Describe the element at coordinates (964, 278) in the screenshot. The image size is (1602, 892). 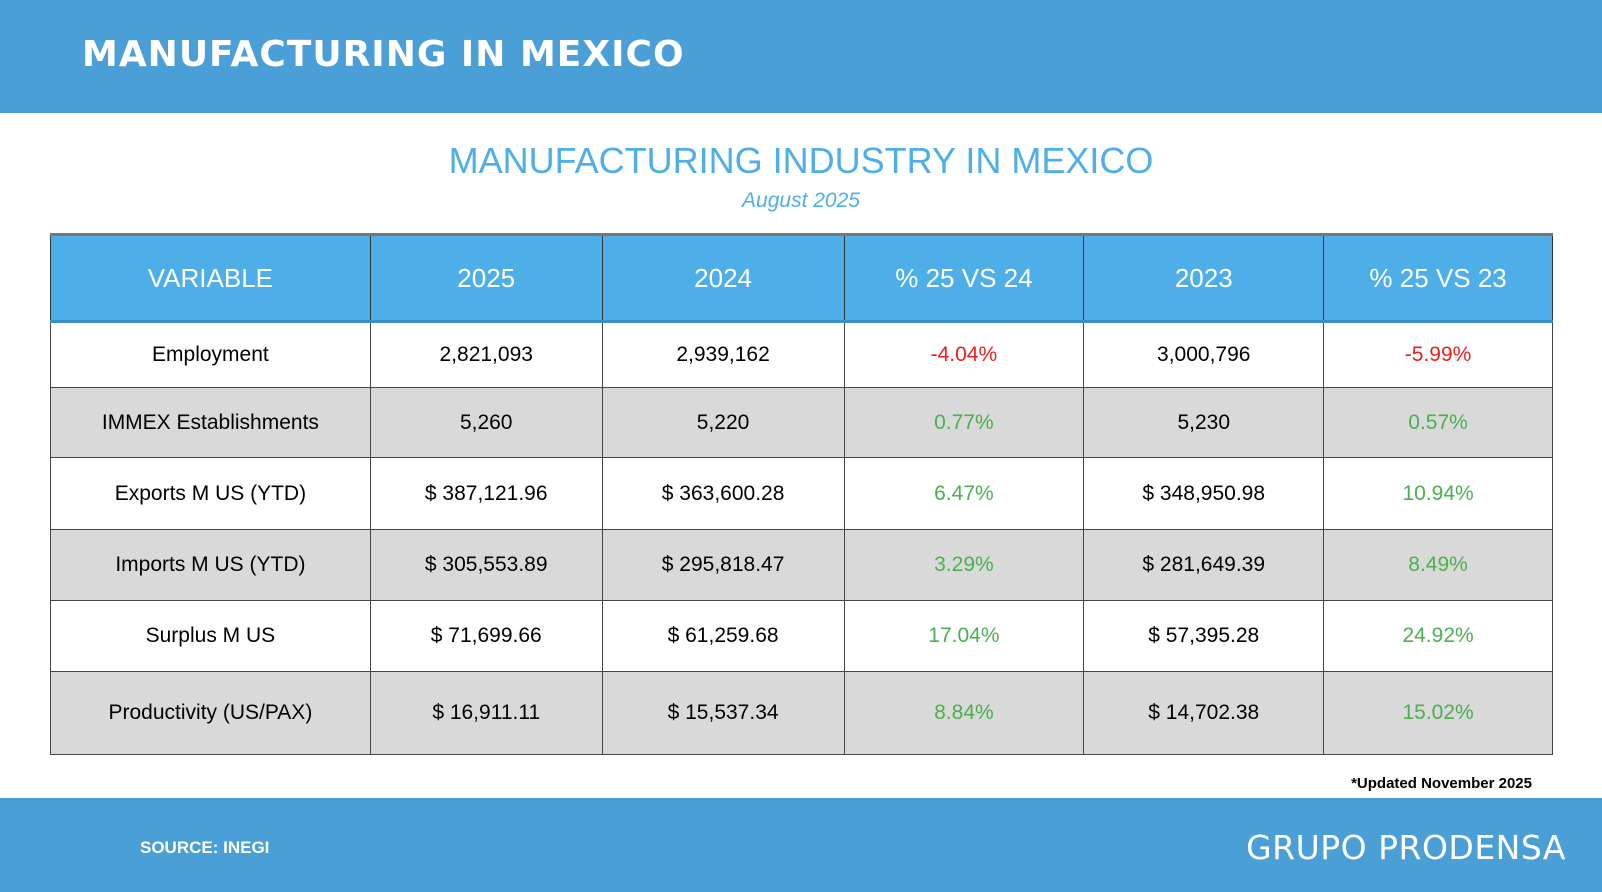
I see `column-header: % 25 VS 24` at that location.